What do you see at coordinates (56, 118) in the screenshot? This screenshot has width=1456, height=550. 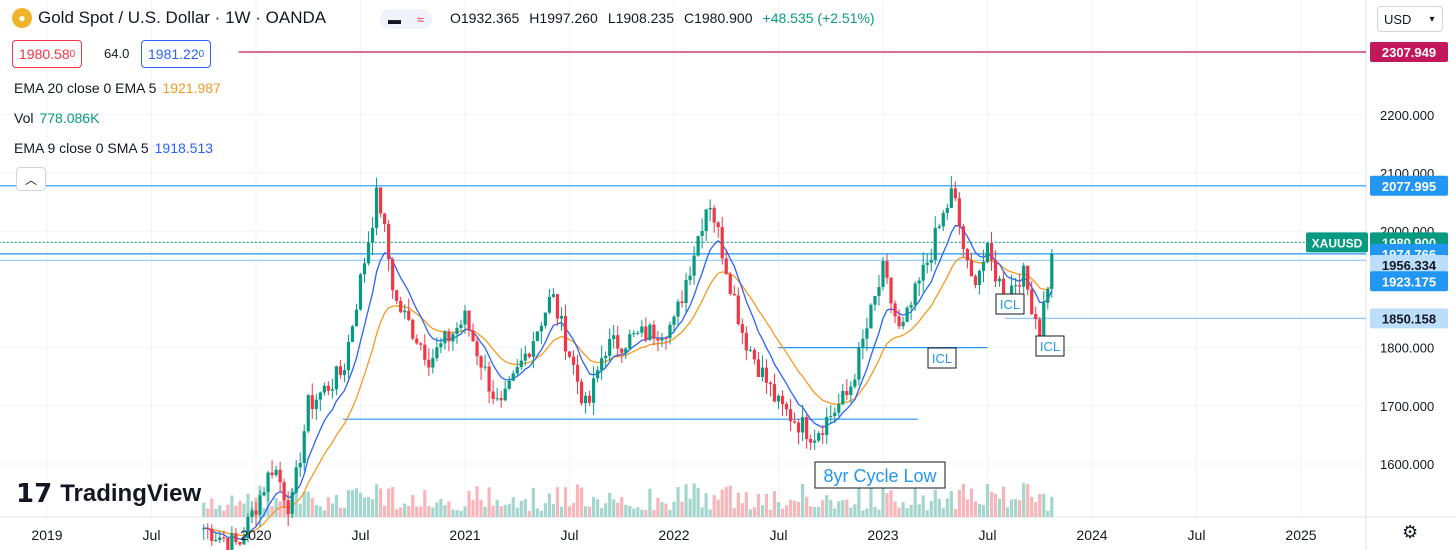 I see `indicator-volume: Vol 778.086K` at bounding box center [56, 118].